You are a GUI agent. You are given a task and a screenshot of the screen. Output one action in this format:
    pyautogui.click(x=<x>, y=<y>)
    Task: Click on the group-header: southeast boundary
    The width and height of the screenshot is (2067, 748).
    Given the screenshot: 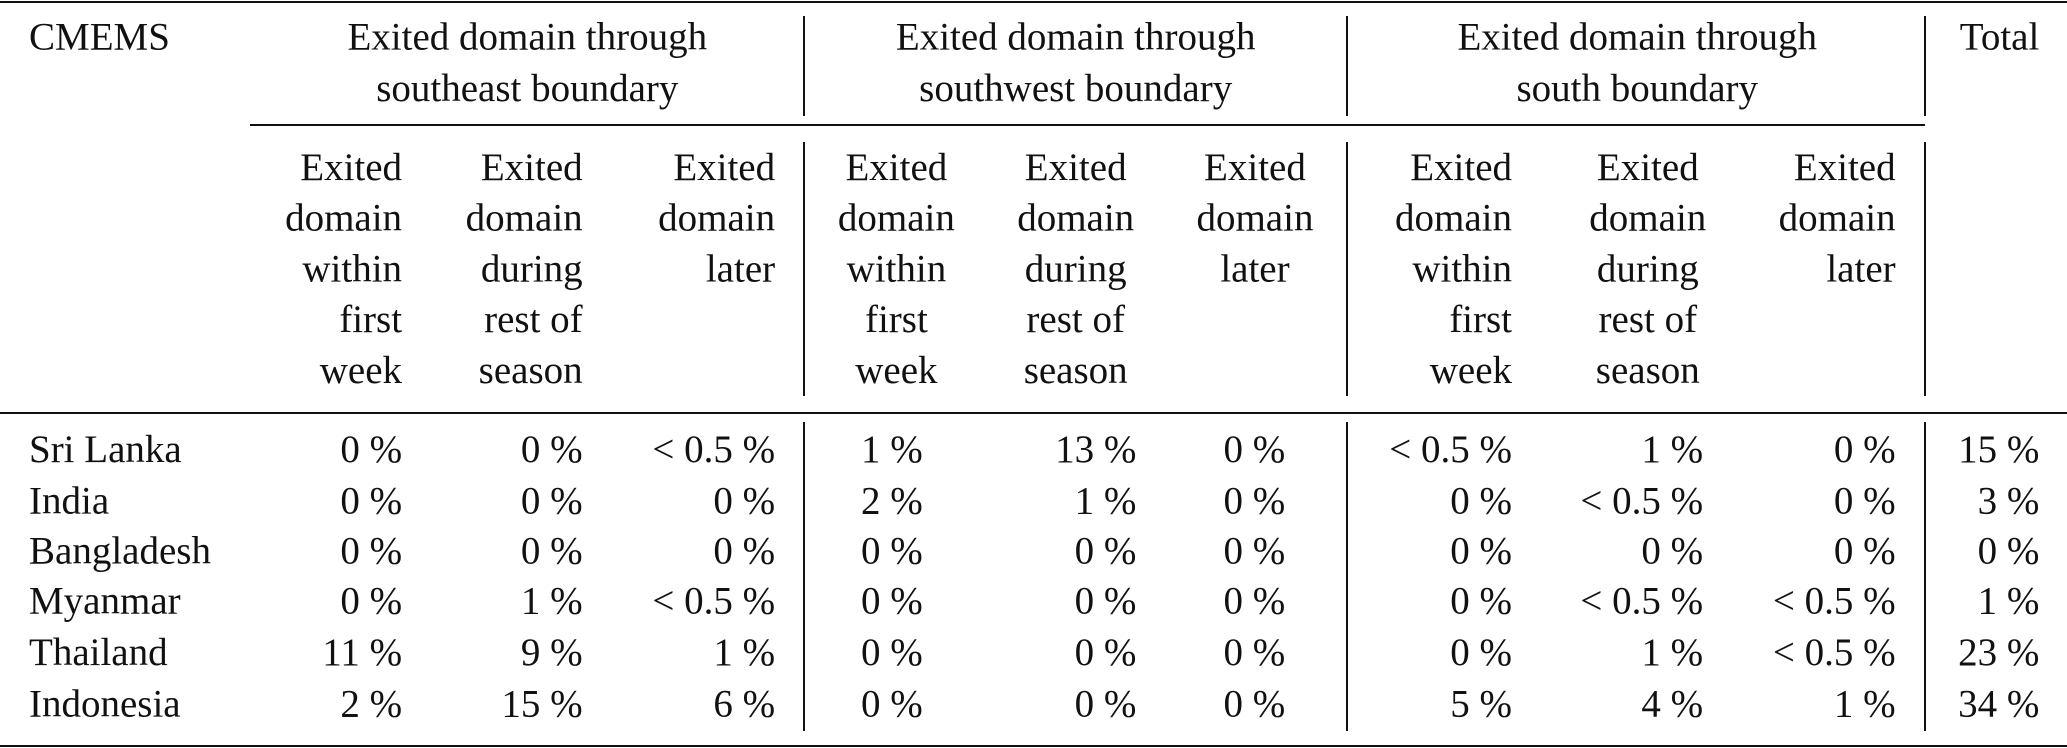 What is the action you would take?
    pyautogui.click(x=527, y=88)
    